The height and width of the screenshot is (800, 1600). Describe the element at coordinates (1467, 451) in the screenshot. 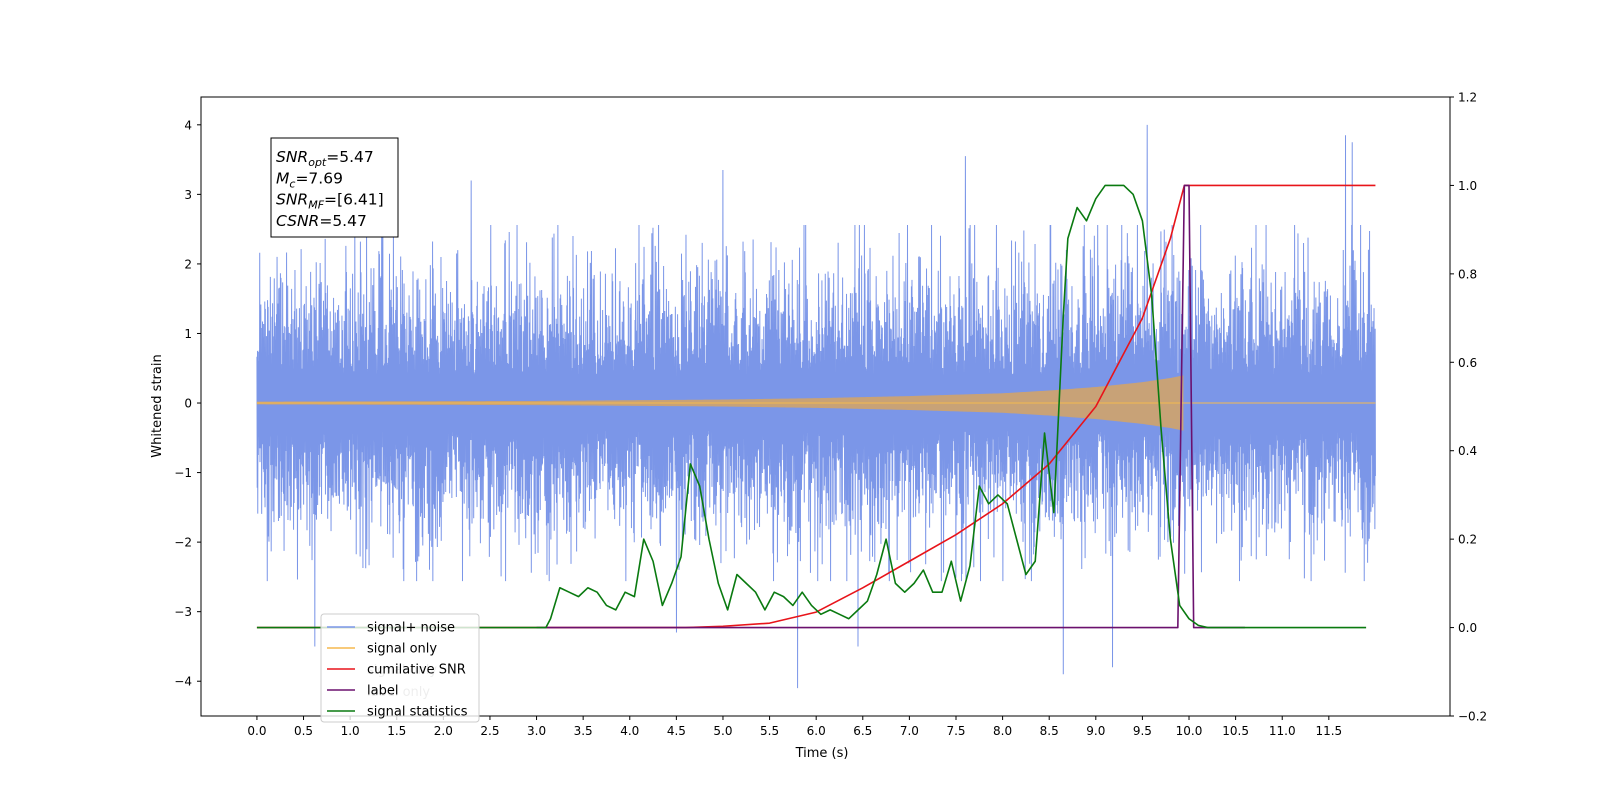

I see `y2-tick-label: 0.4` at that location.